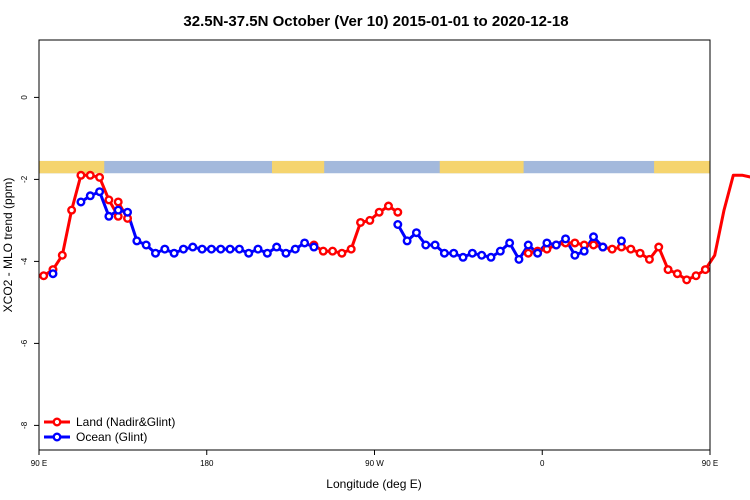 This screenshot has width=750, height=500. I want to click on x-tick-label: 0, so click(542, 463).